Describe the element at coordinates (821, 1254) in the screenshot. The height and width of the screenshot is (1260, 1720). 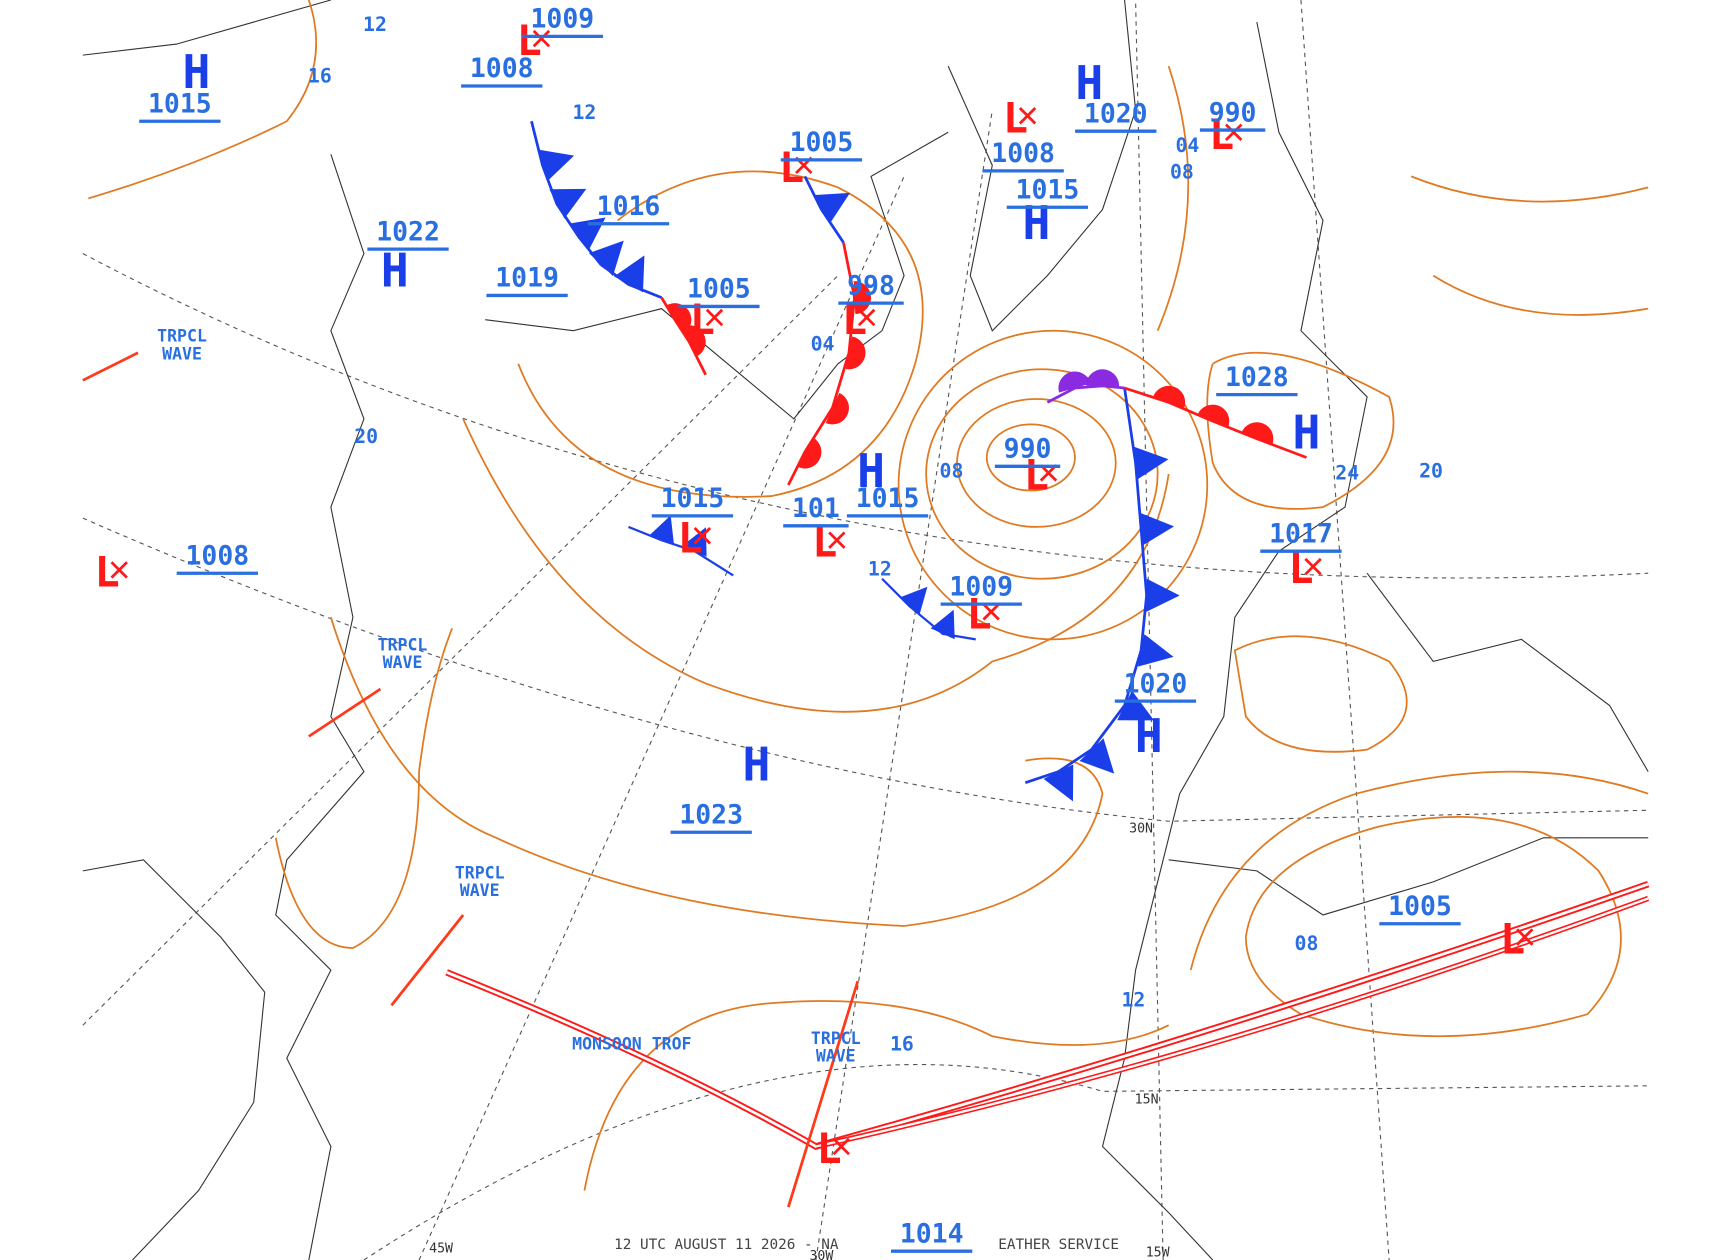
I see `grid-label: 30W` at that location.